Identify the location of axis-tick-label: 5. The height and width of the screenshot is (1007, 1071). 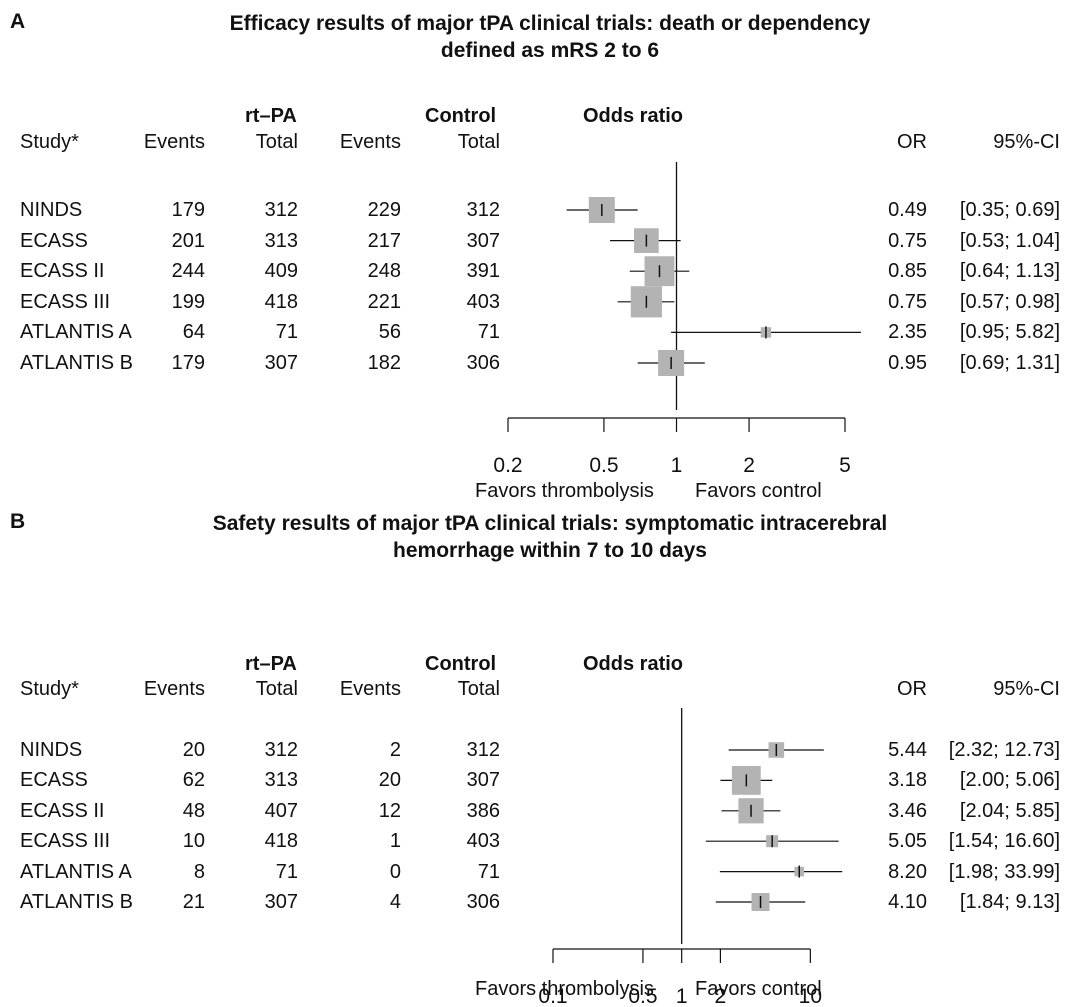
(845, 465).